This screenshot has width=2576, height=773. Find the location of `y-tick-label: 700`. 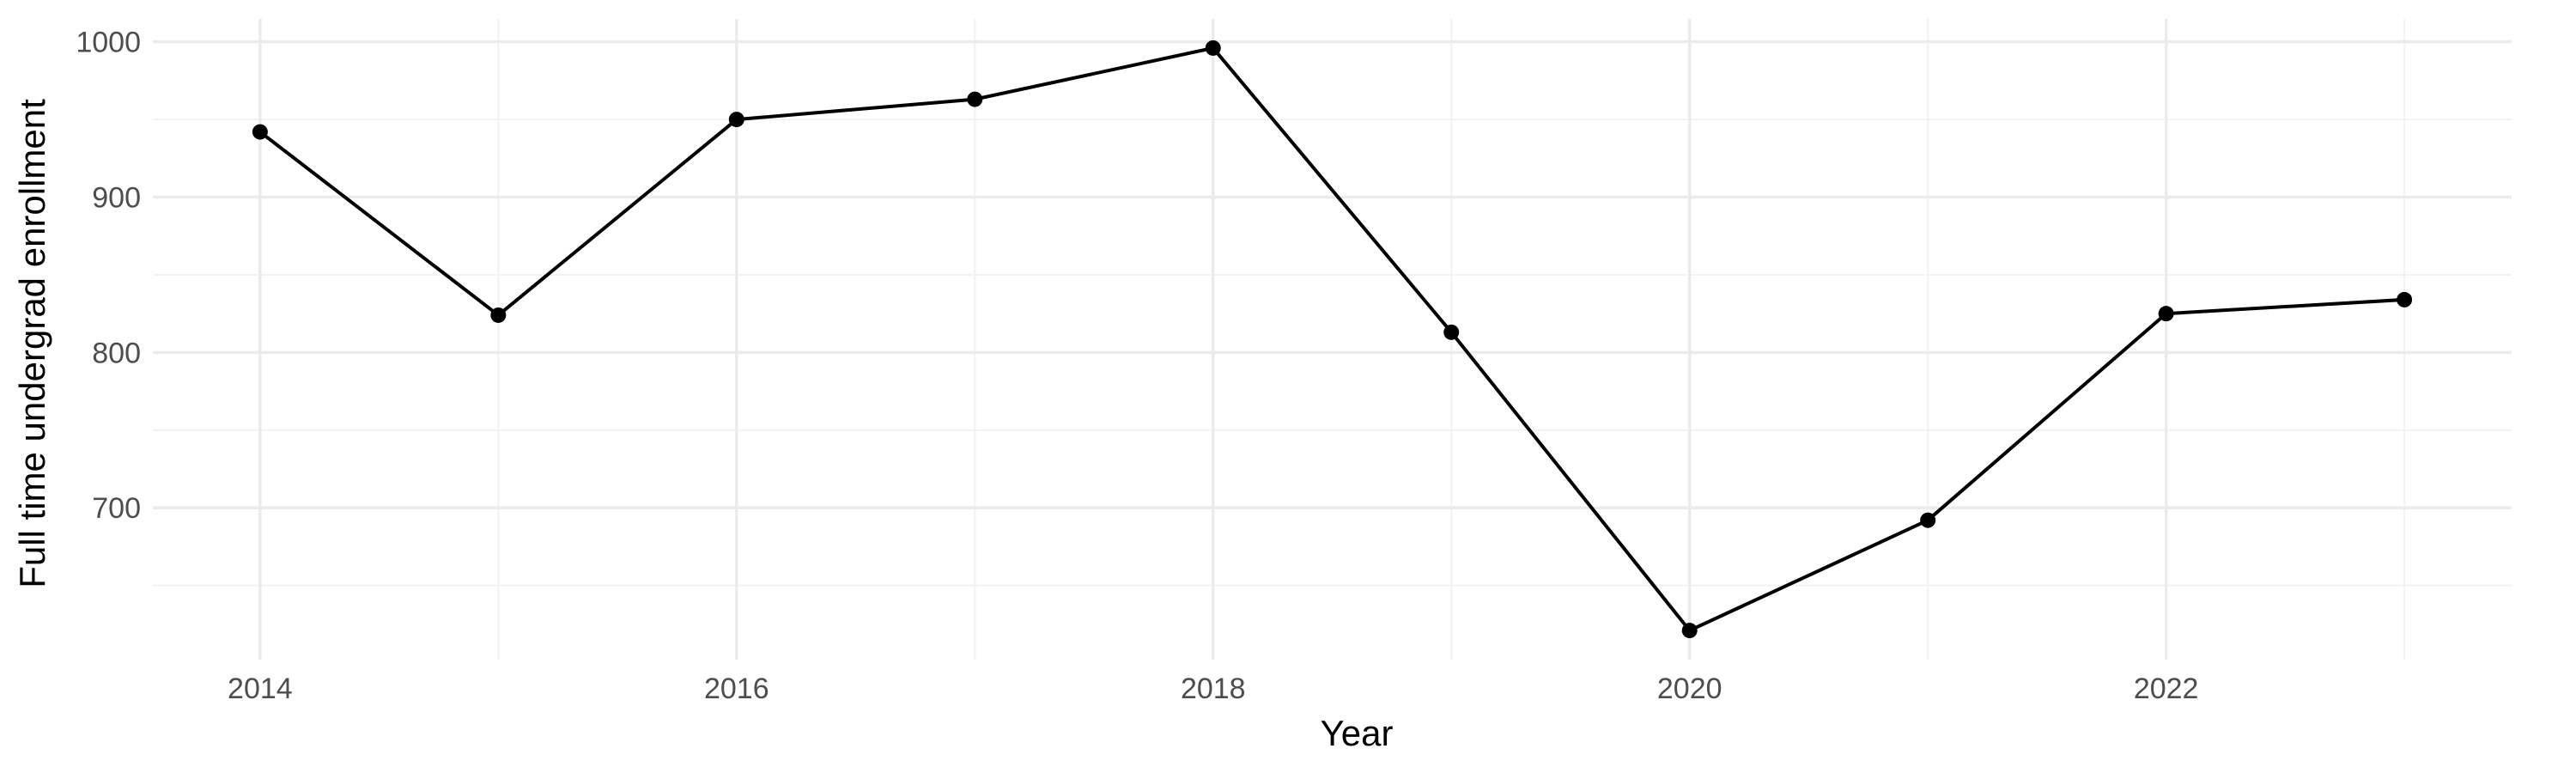

y-tick-label: 700 is located at coordinates (117, 509).